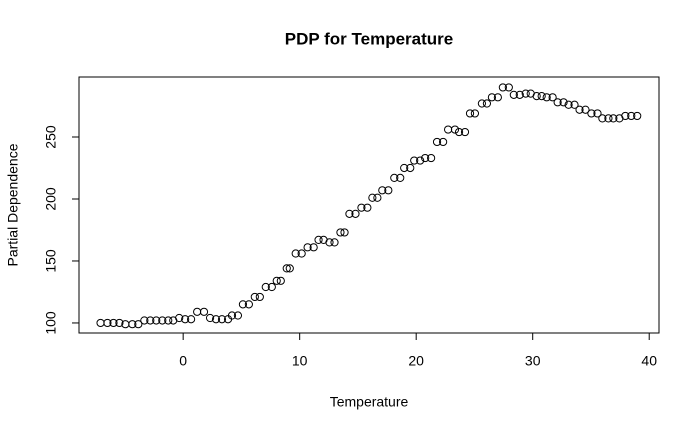 The width and height of the screenshot is (700, 432). What do you see at coordinates (369, 402) in the screenshot?
I see `x-axis-label: Temperature` at bounding box center [369, 402].